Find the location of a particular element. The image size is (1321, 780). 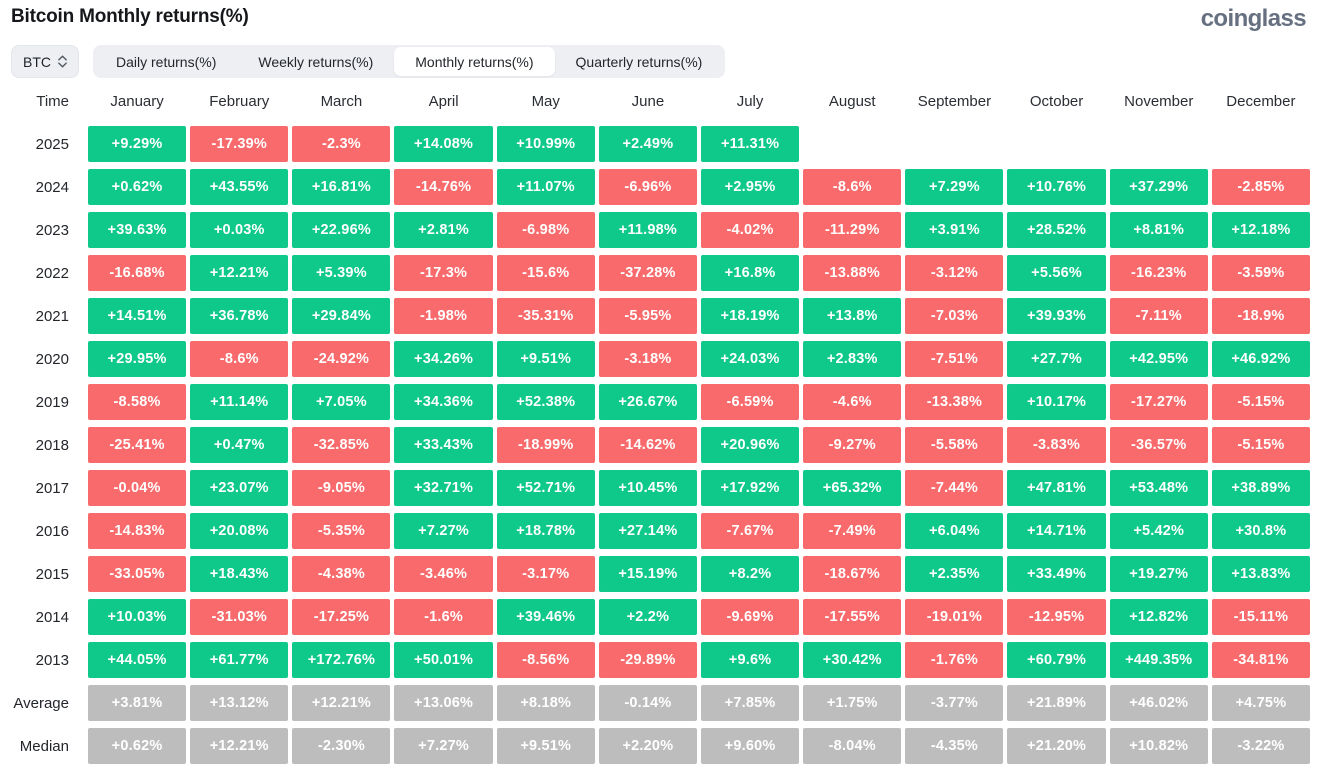

return-cell: +27.14% is located at coordinates (647, 531).